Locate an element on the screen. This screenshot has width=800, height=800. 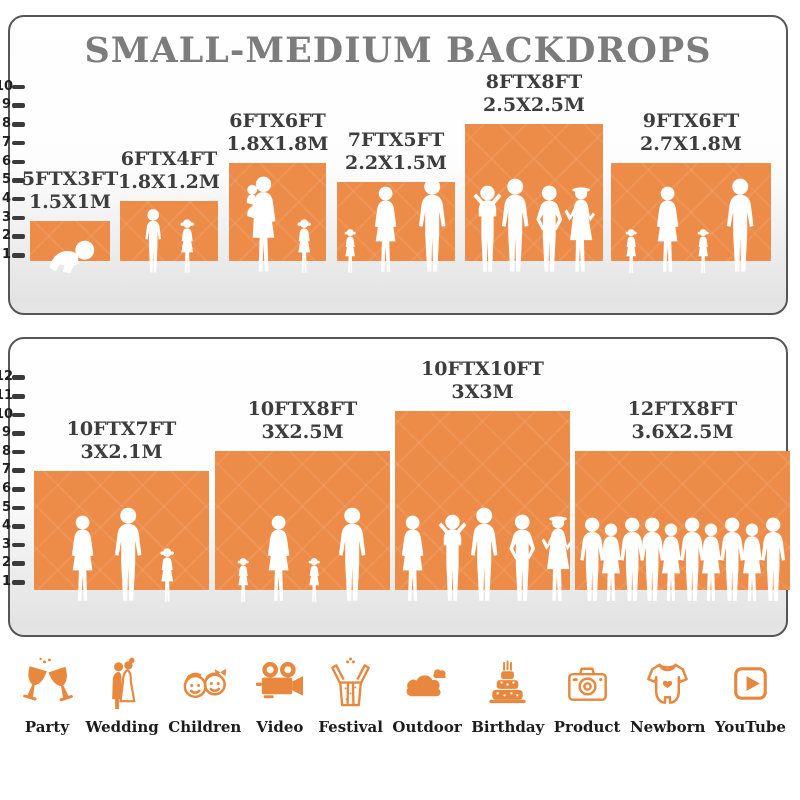
backdrop-size-label: 5FTX3FT 1.5X1M is located at coordinates (70, 191).